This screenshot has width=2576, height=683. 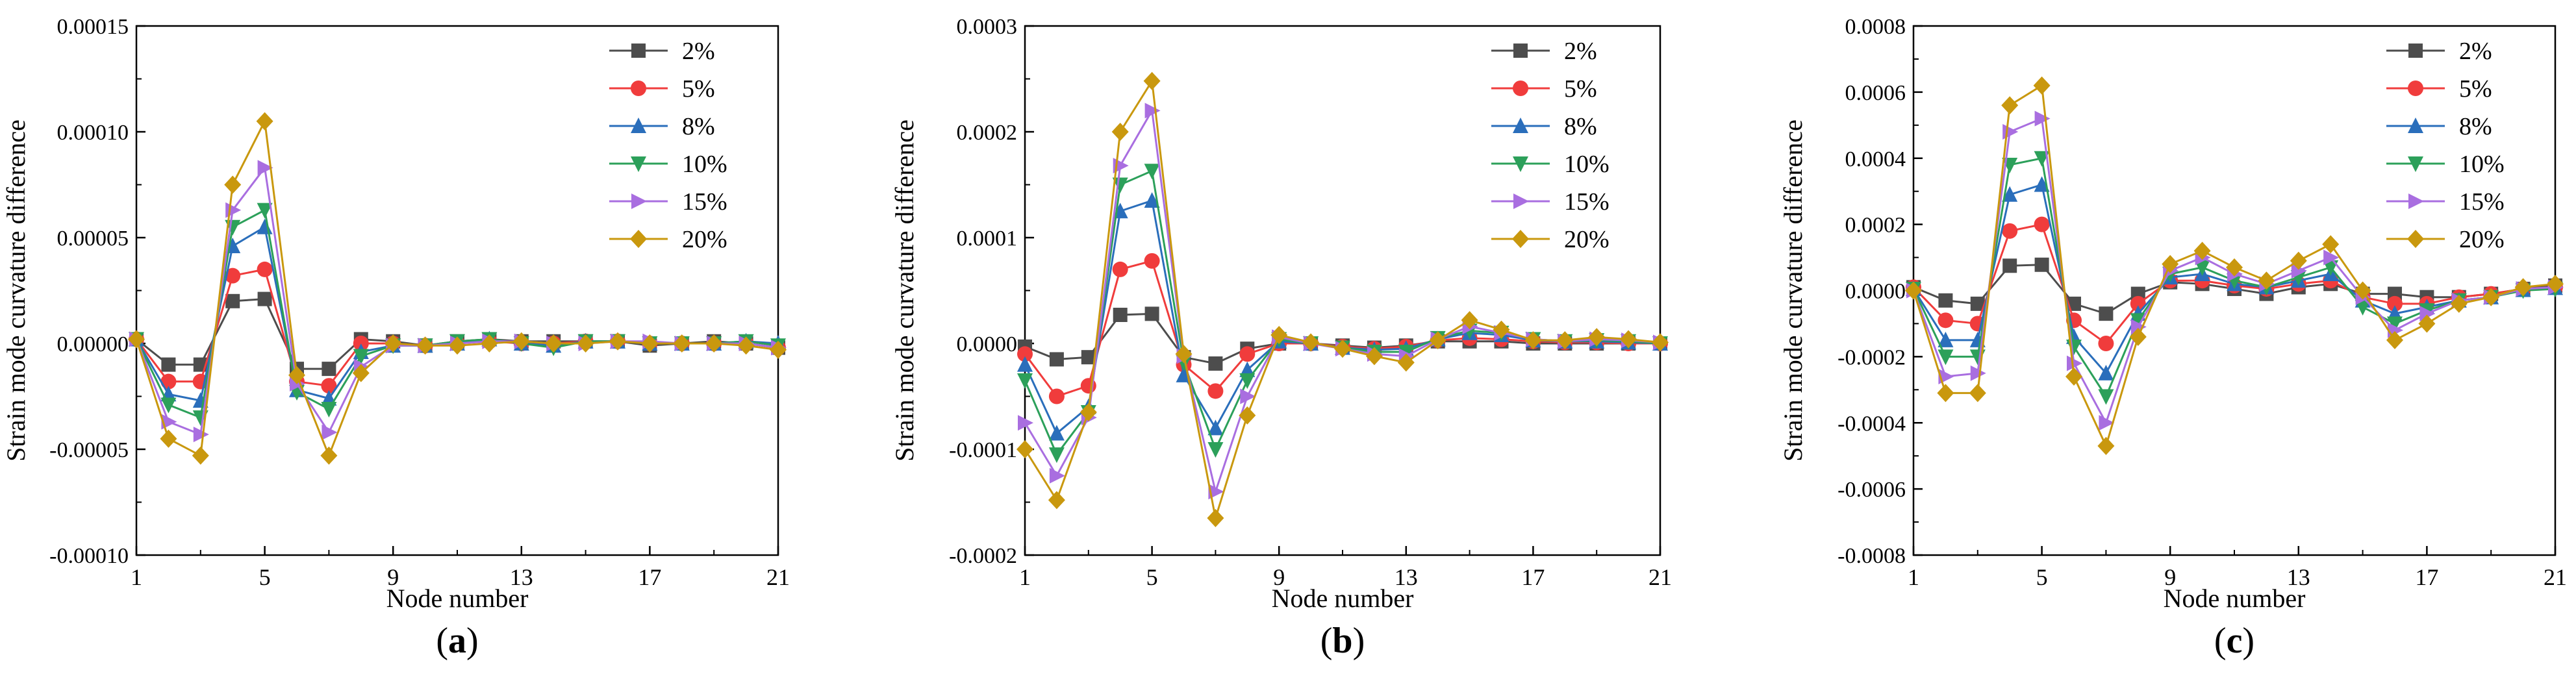 What do you see at coordinates (521, 577) in the screenshot?
I see `x-tick-label: 13` at bounding box center [521, 577].